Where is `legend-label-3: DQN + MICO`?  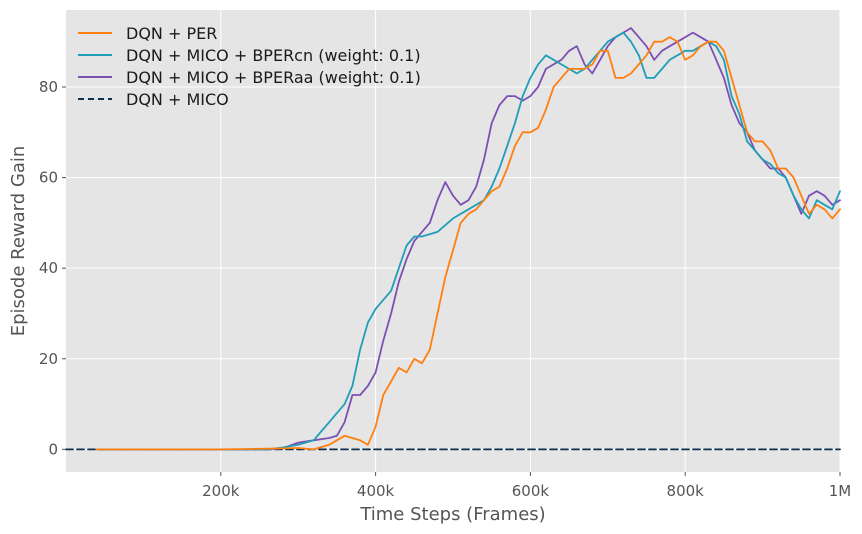
legend-label-3: DQN + MICO is located at coordinates (177, 99).